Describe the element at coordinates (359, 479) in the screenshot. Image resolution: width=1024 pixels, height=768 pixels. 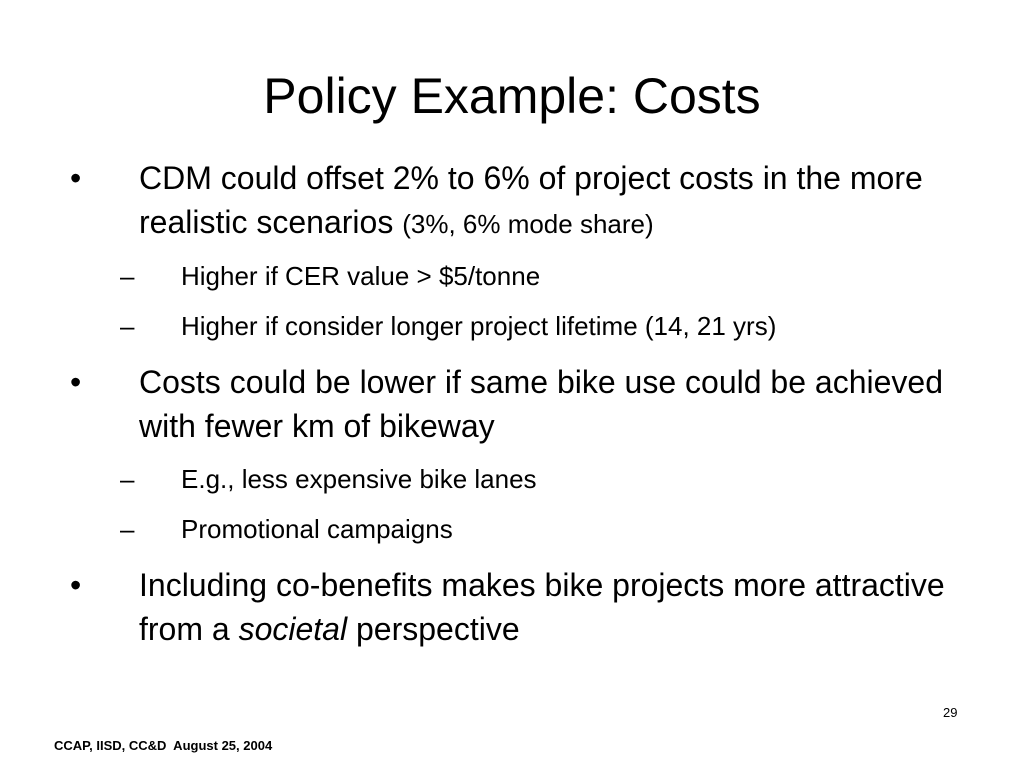
I see `sub-bullet-text: E.g., less expensive bike lanes` at that location.